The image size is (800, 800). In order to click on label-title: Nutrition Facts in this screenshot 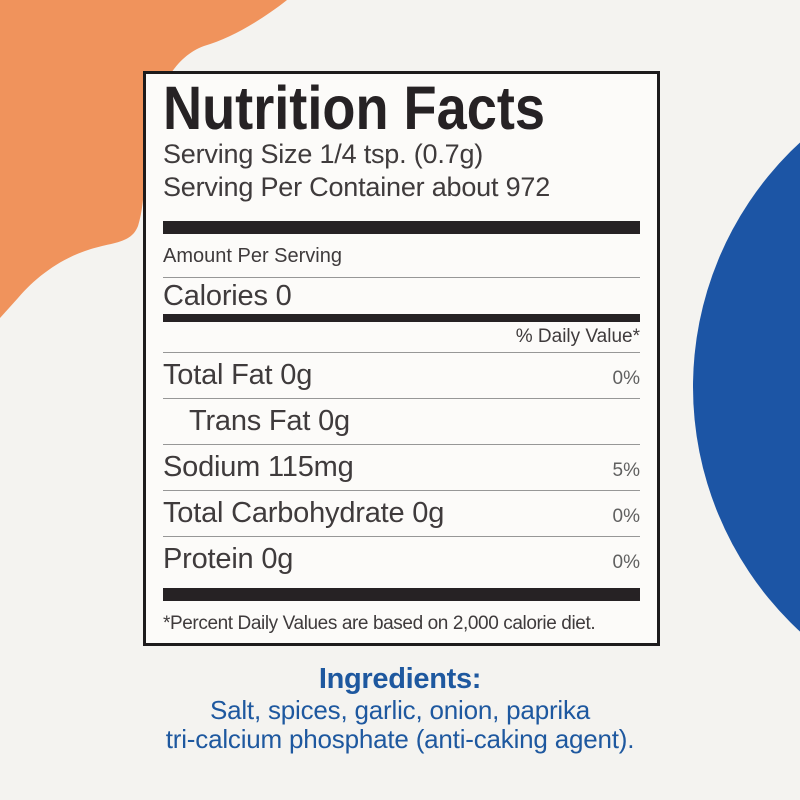, I will do `click(354, 110)`.